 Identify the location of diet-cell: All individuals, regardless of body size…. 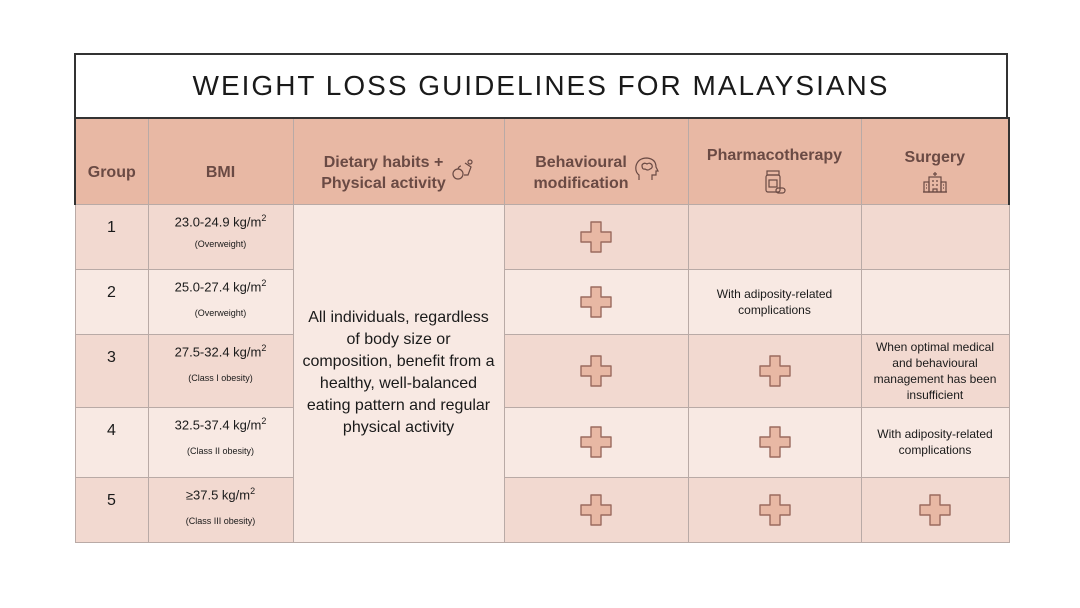
(398, 373).